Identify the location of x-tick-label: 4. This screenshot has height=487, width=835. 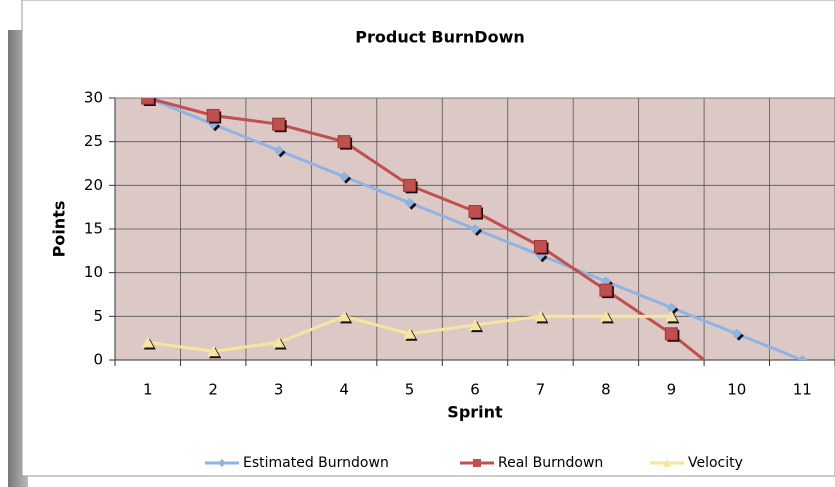
(344, 390).